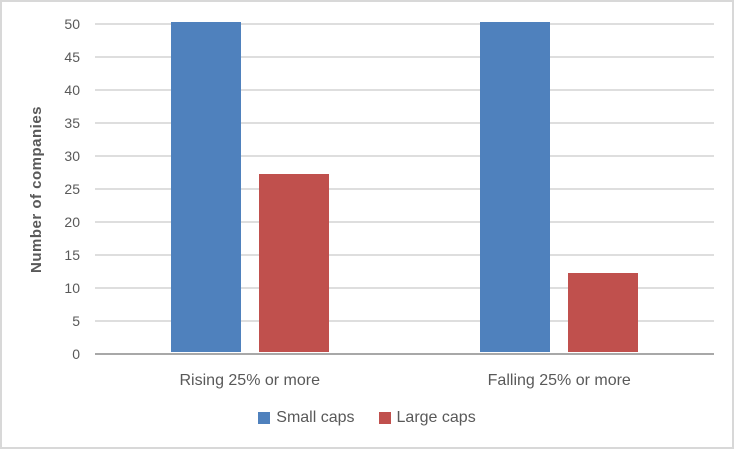 This screenshot has width=734, height=449. What do you see at coordinates (76, 354) in the screenshot?
I see `y-tick-label: 0` at bounding box center [76, 354].